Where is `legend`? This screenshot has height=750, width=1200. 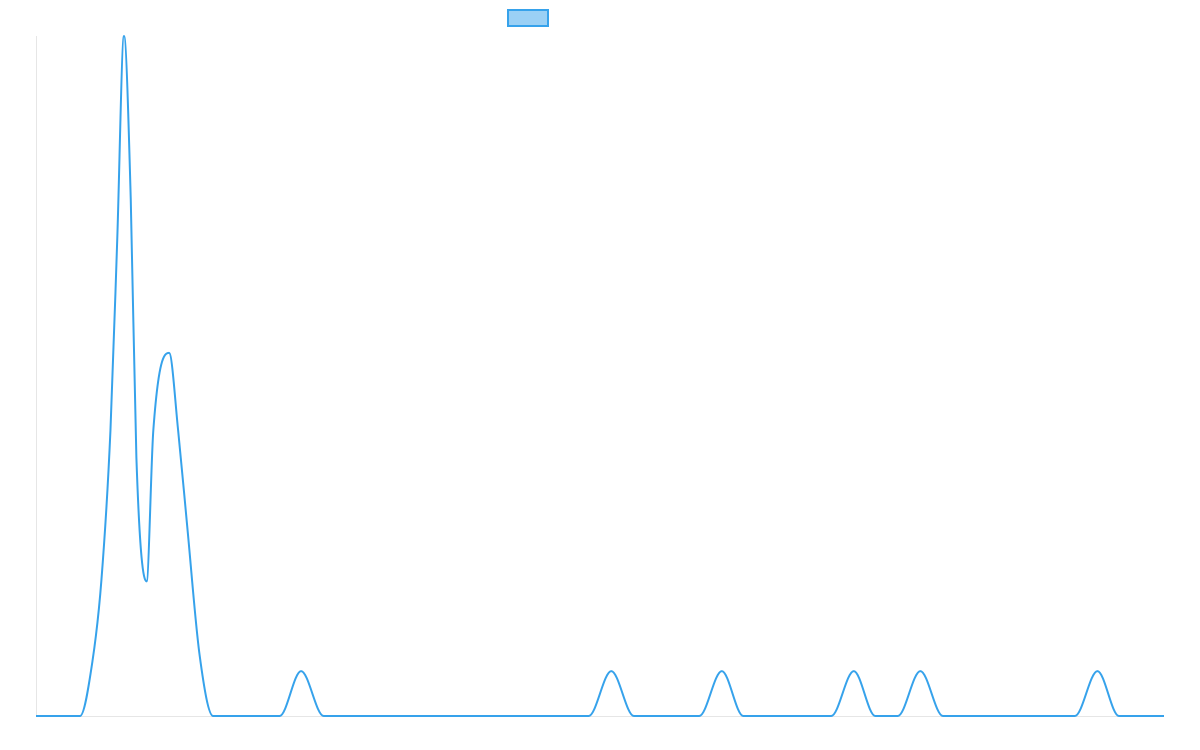 legend is located at coordinates (528, 18).